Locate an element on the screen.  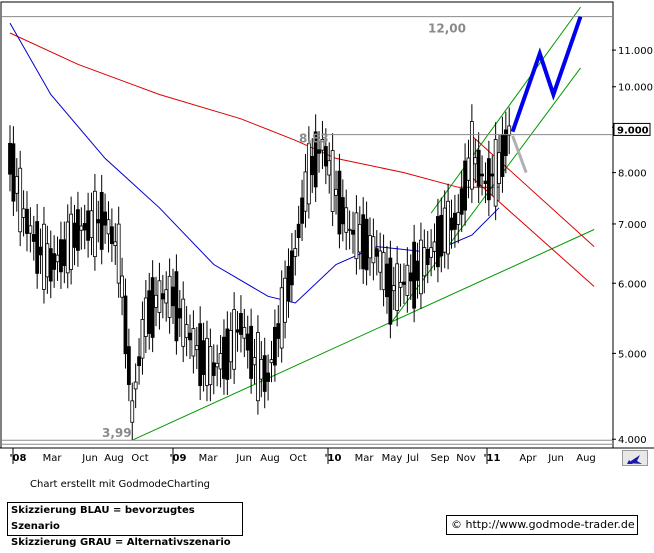
website-link: © http://www.godmode-trader.de is located at coordinates (542, 525).